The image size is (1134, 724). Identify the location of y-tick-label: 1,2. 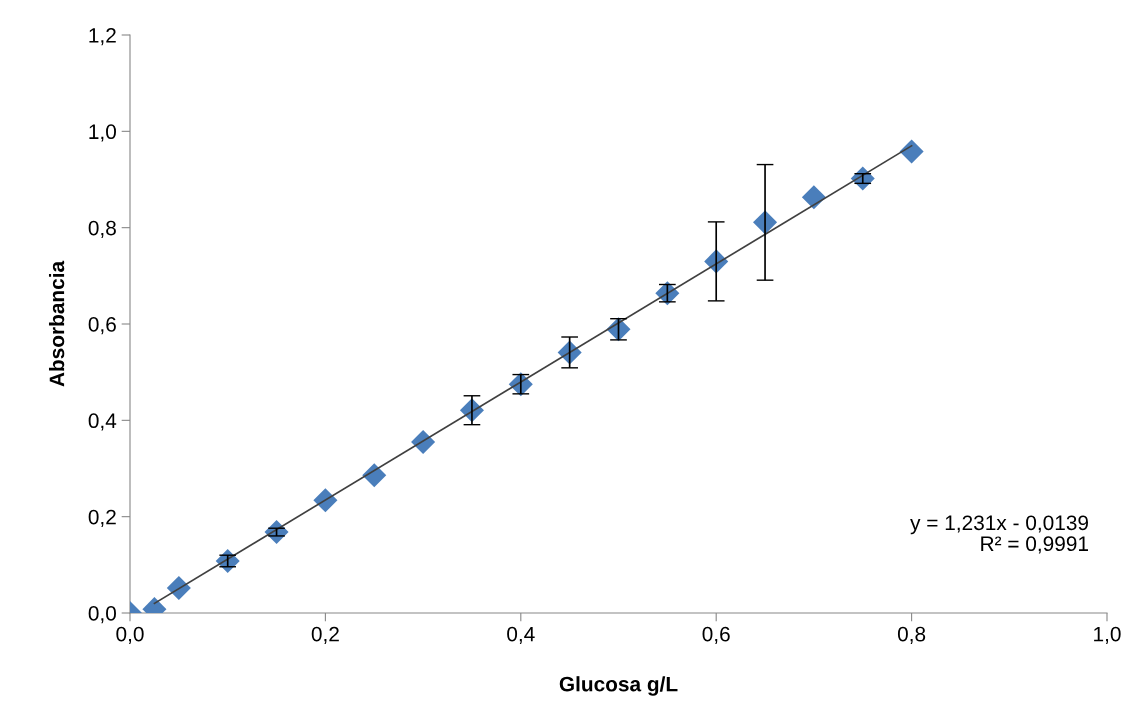
(102, 37).